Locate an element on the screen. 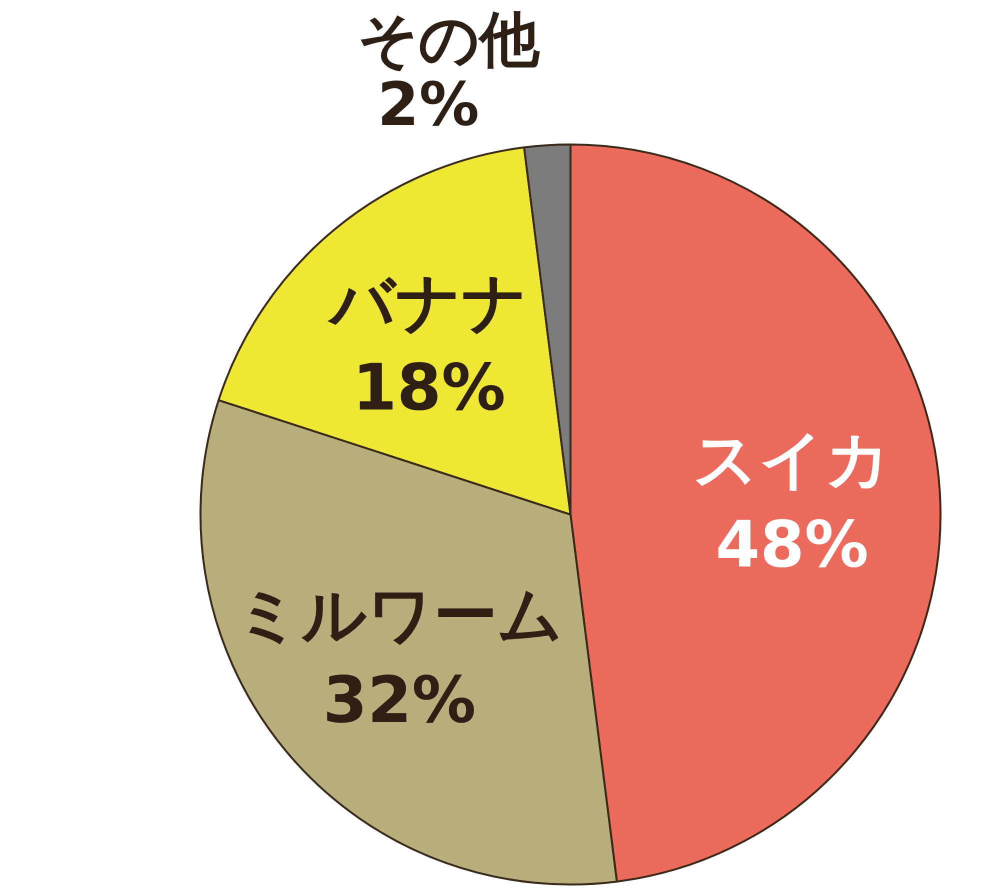 Image resolution: width=1000 pixels, height=896 pixels. slice-label: ミルワーム is located at coordinates (399, 616).